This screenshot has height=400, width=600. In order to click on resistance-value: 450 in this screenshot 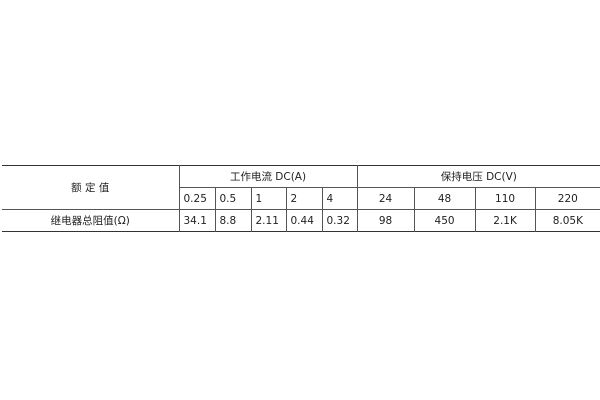, I will do `click(444, 220)`.